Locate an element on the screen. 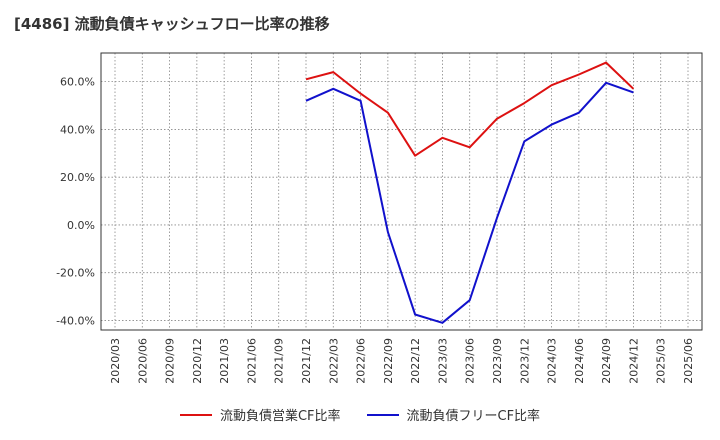  x-tick-label: 2021/03 is located at coordinates (224, 361).